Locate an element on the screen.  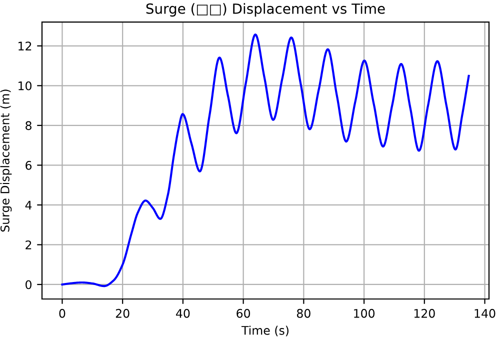
y-tick-label: 0 is located at coordinates (29, 285).